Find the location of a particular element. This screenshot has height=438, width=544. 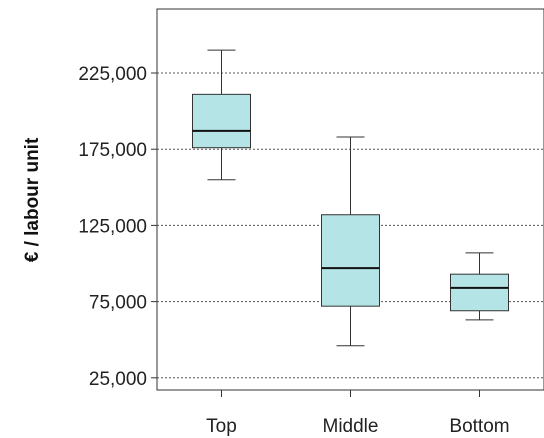

box-middle is located at coordinates (350, 241).